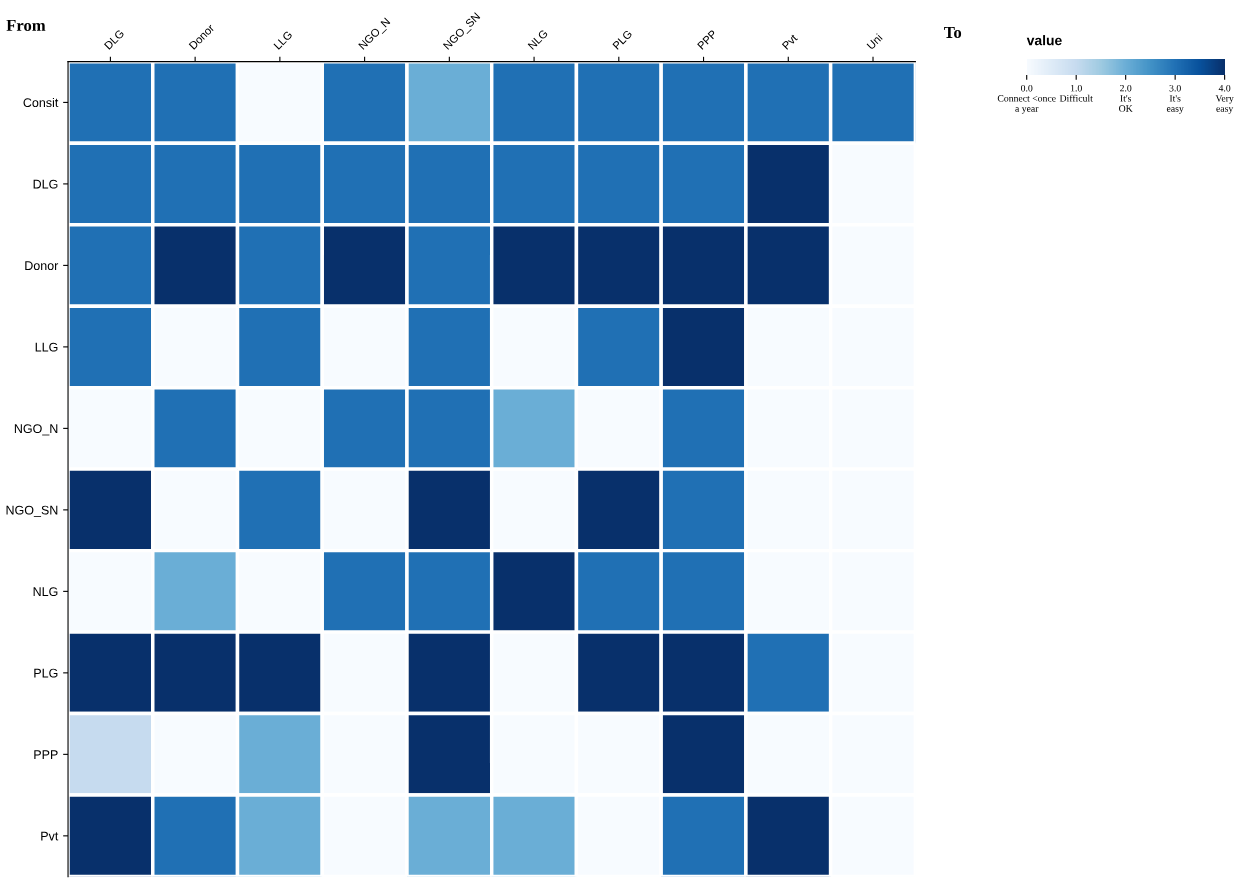  Describe the element at coordinates (46, 347) in the screenshot. I see `y-tick-label: LLG` at that location.